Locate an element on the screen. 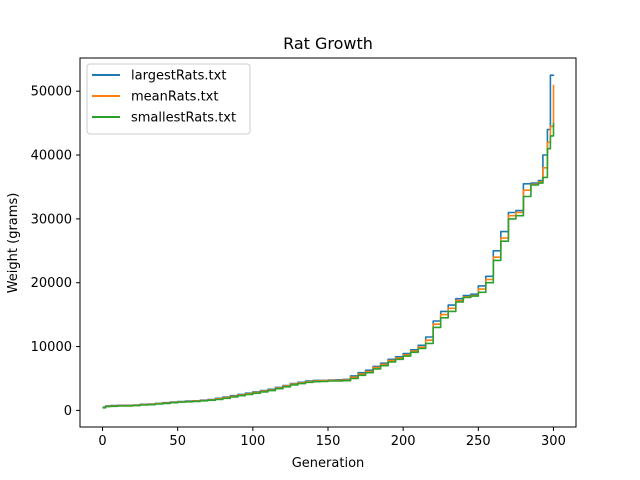 The width and height of the screenshot is (640, 480). y-tick-label: 10000 is located at coordinates (51, 347).